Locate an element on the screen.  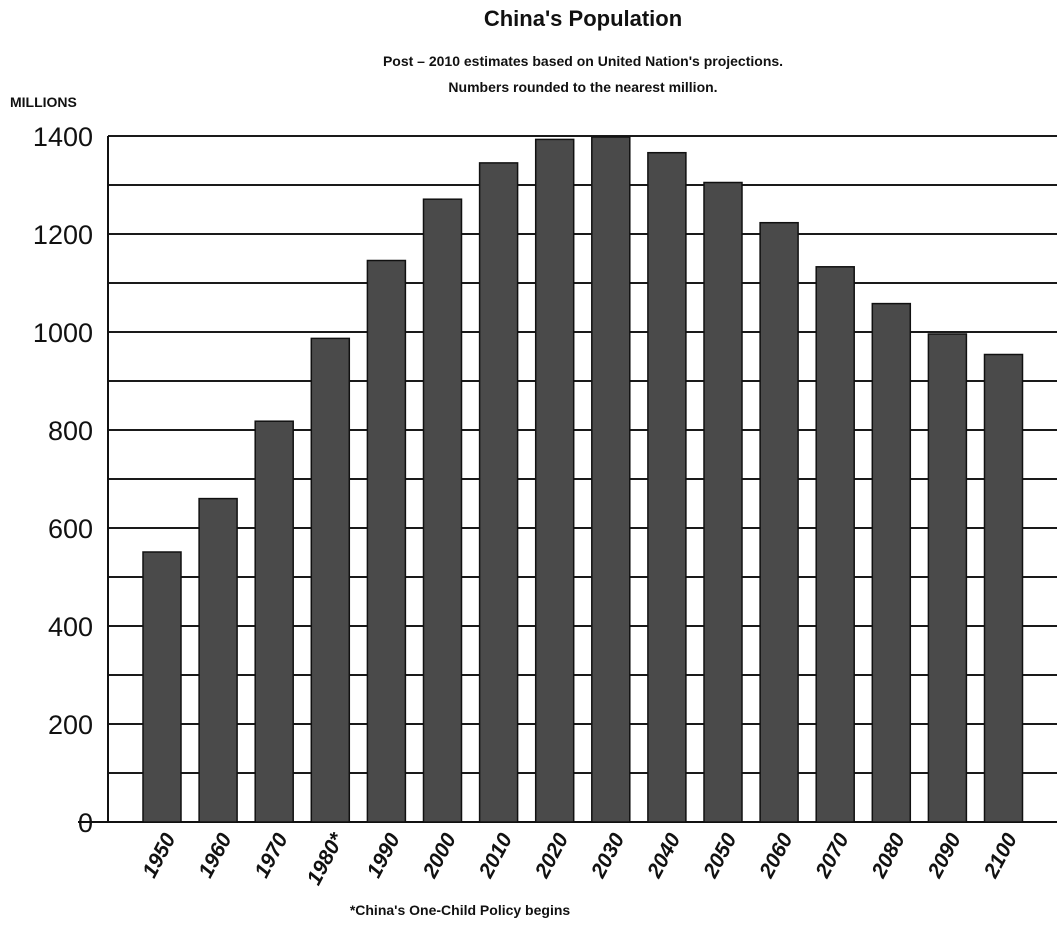
bar-2040 is located at coordinates (667, 487).